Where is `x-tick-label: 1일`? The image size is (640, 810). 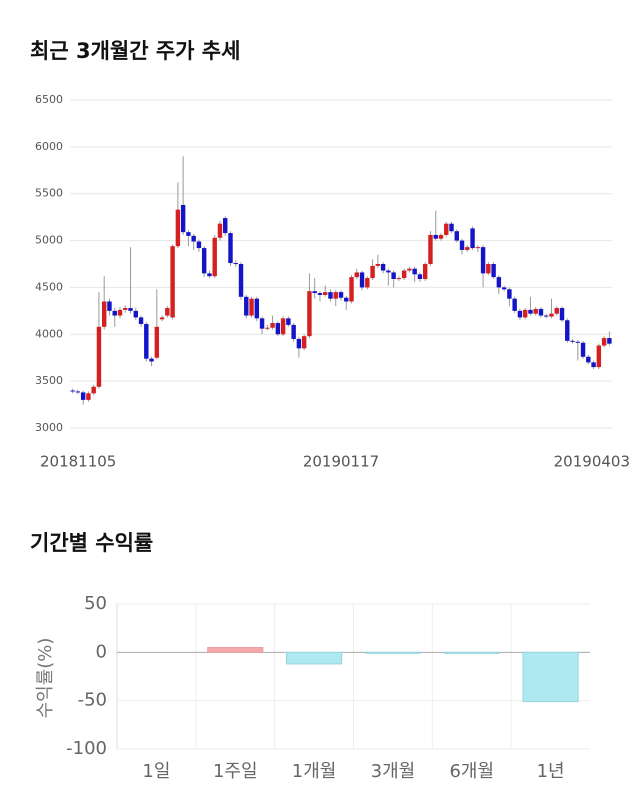
x-tick-label: 1일 is located at coordinates (156, 771).